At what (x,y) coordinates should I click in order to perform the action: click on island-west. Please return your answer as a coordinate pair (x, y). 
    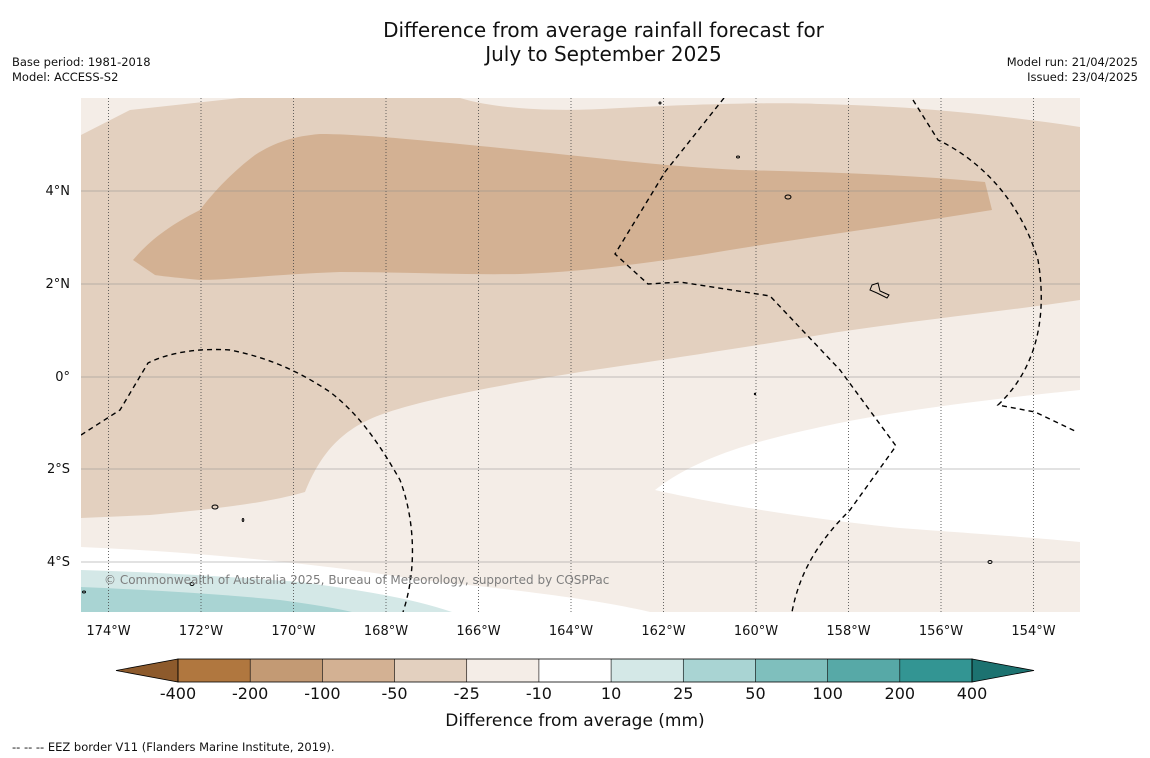
    Looking at the image, I should click on (215, 507).